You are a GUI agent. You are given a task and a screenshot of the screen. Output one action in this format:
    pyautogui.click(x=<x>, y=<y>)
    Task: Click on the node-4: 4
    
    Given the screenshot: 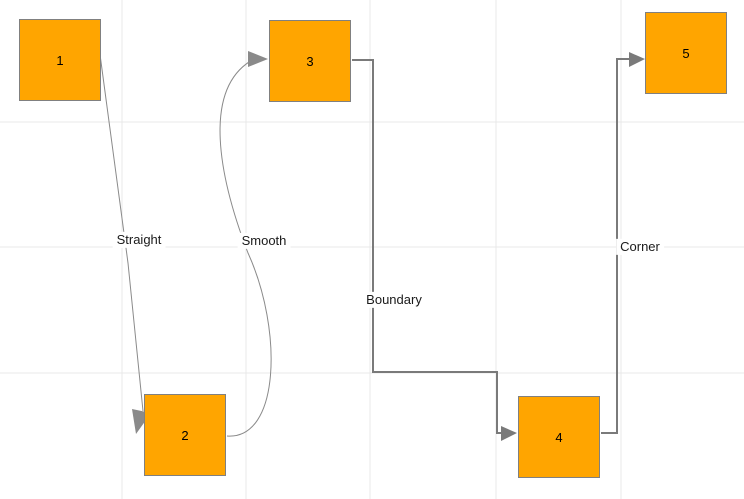 What is the action you would take?
    pyautogui.click(x=559, y=437)
    